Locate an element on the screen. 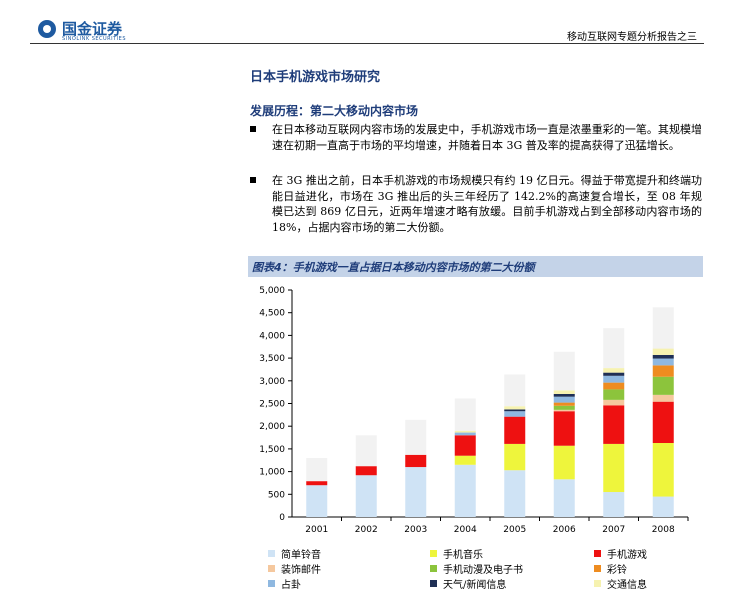  company-logo: 国金证券 is located at coordinates (80, 29).